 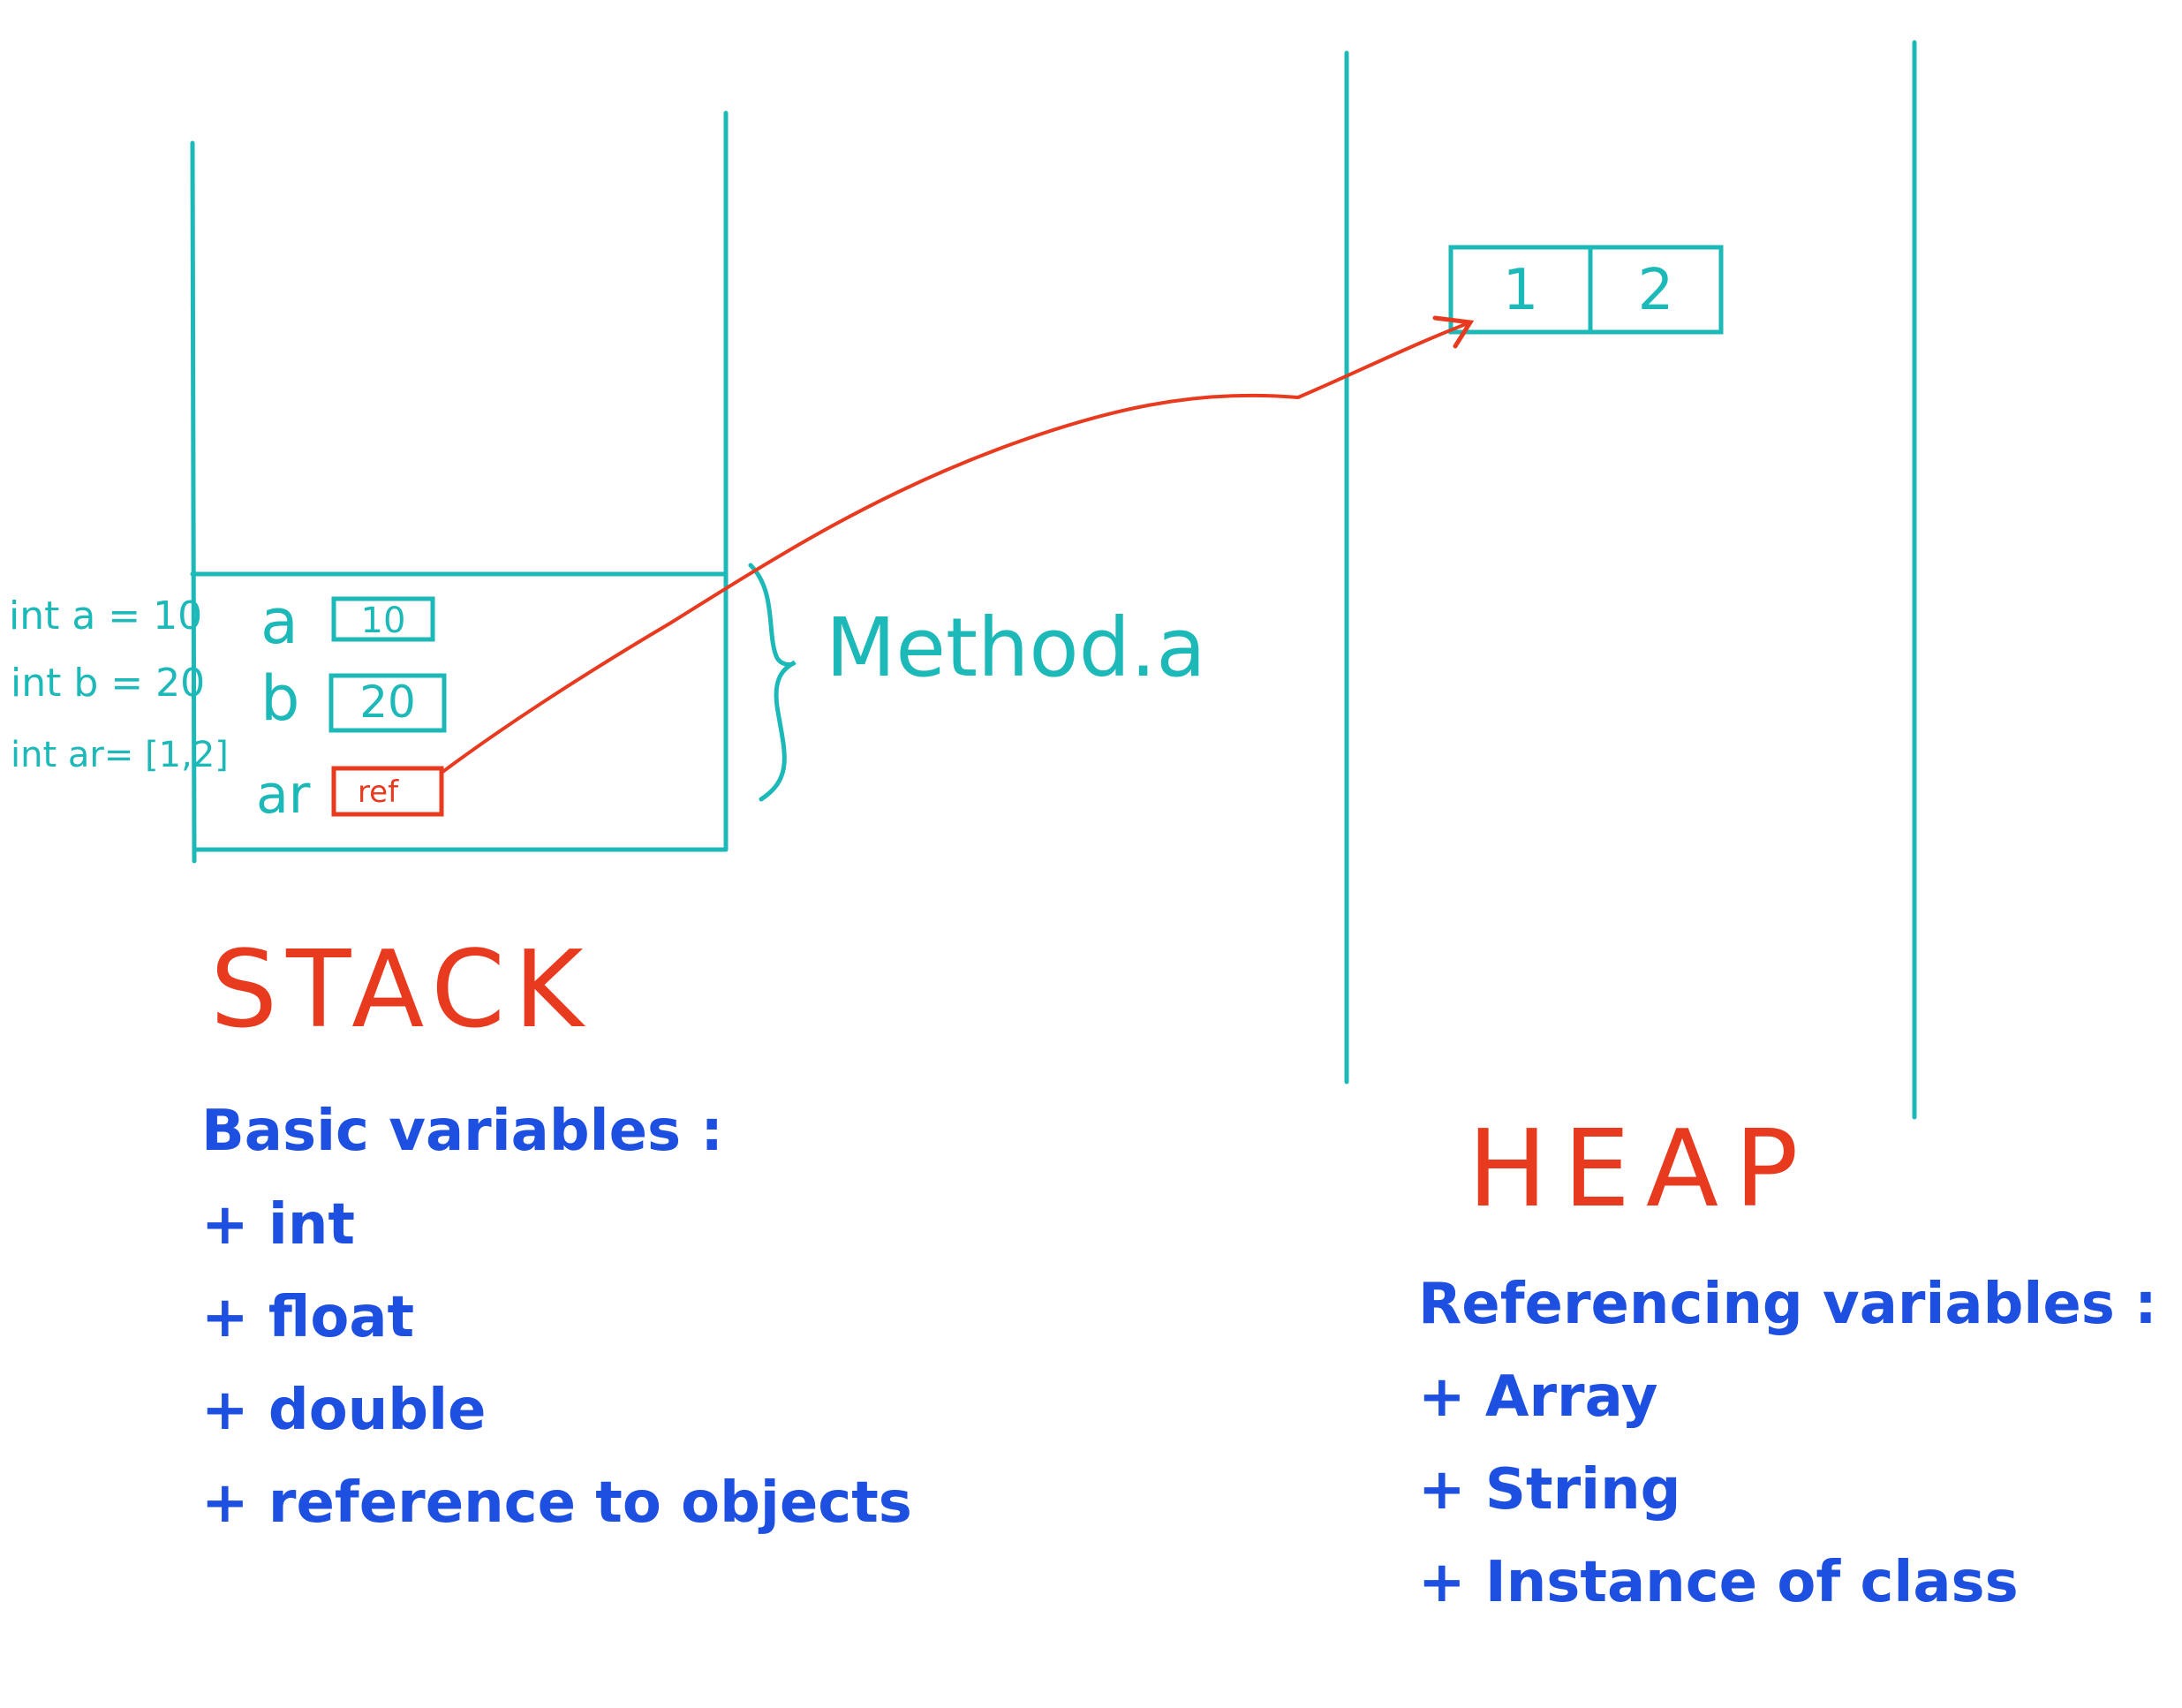 What do you see at coordinates (1016, 648) in the screenshot?
I see `frame-label: Method.a` at bounding box center [1016, 648].